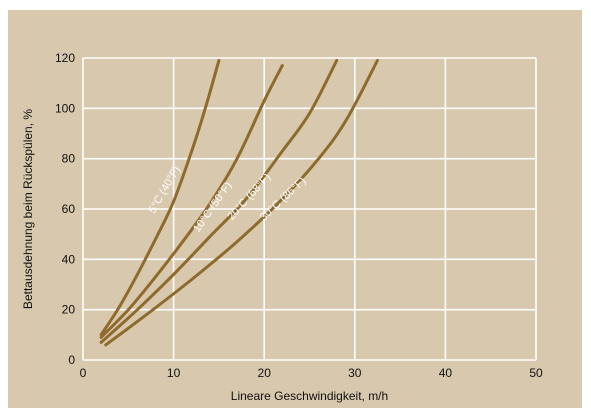  Describe the element at coordinates (309, 396) in the screenshot. I see `x-axis-label: Lineare Geschwindigkeit, m/h` at that location.